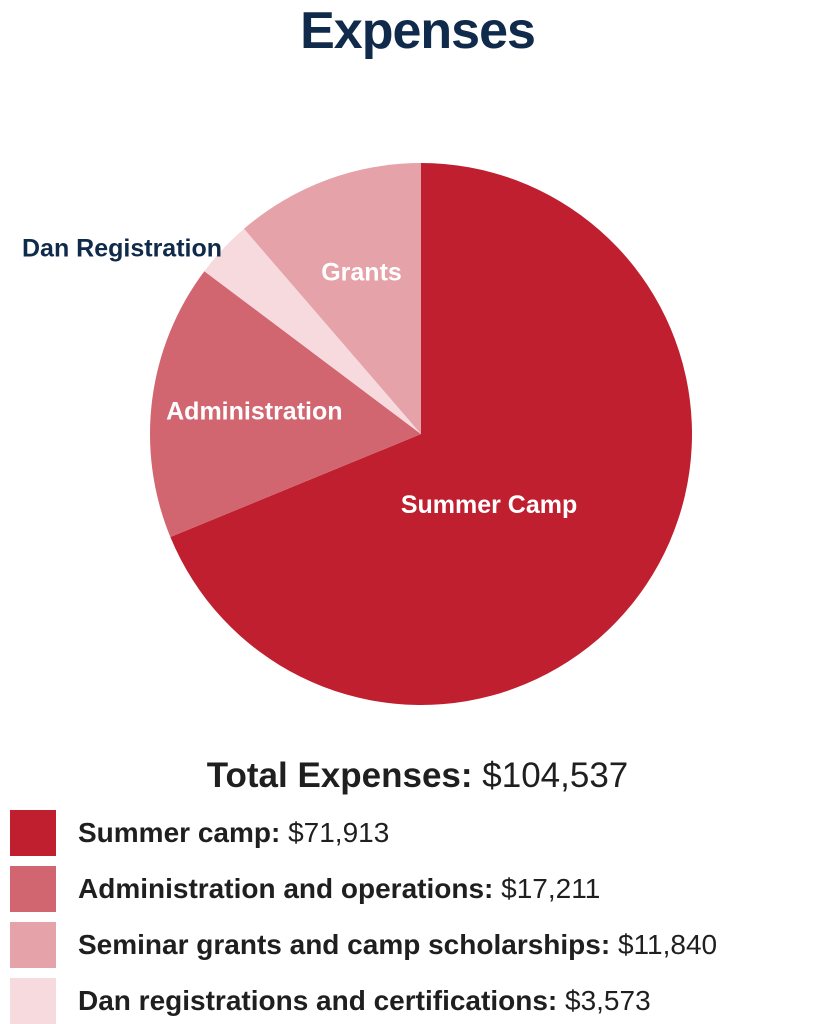  I want to click on slice-label-summer-camp: Summer Camp, so click(489, 505).